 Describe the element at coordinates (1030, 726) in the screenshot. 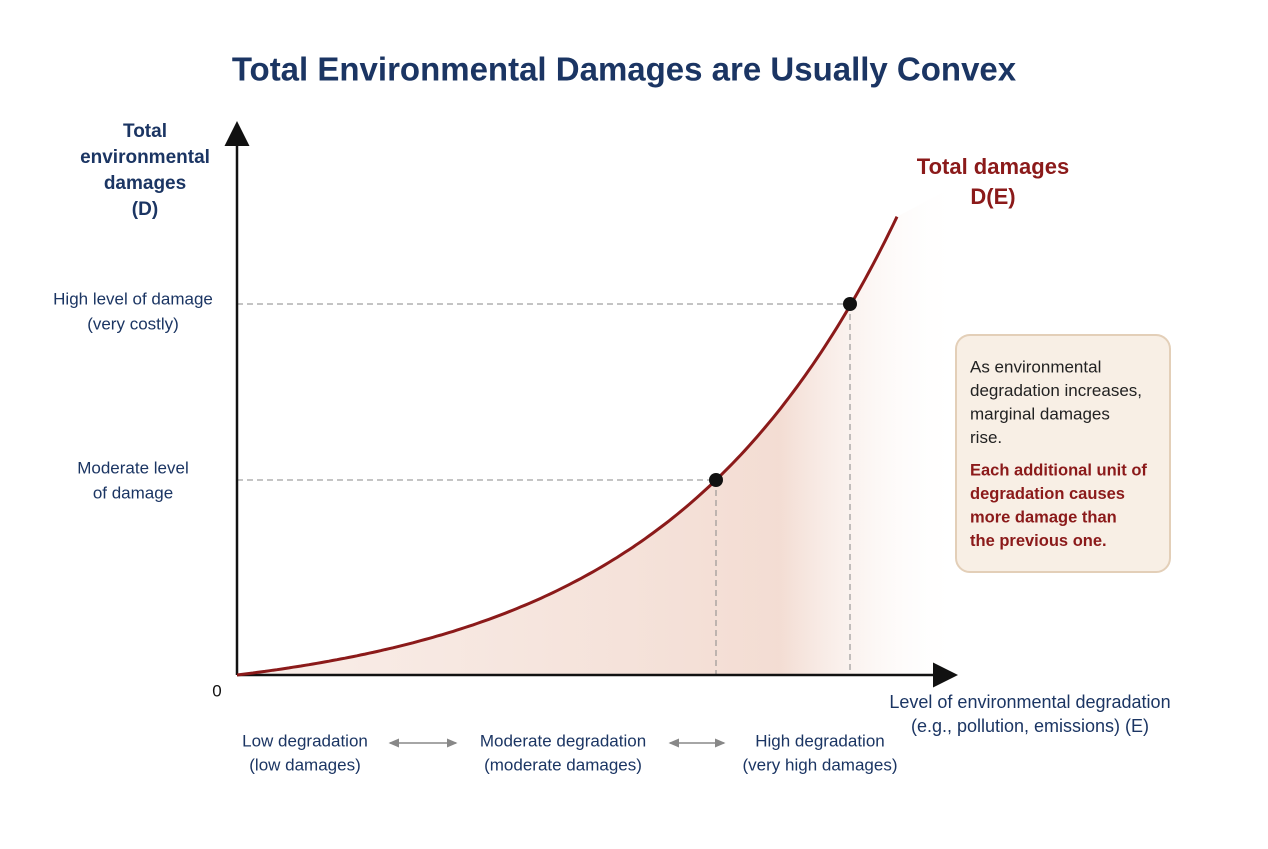

I see `x-axis-label: (e.g., pollution, emissions) (E)` at that location.